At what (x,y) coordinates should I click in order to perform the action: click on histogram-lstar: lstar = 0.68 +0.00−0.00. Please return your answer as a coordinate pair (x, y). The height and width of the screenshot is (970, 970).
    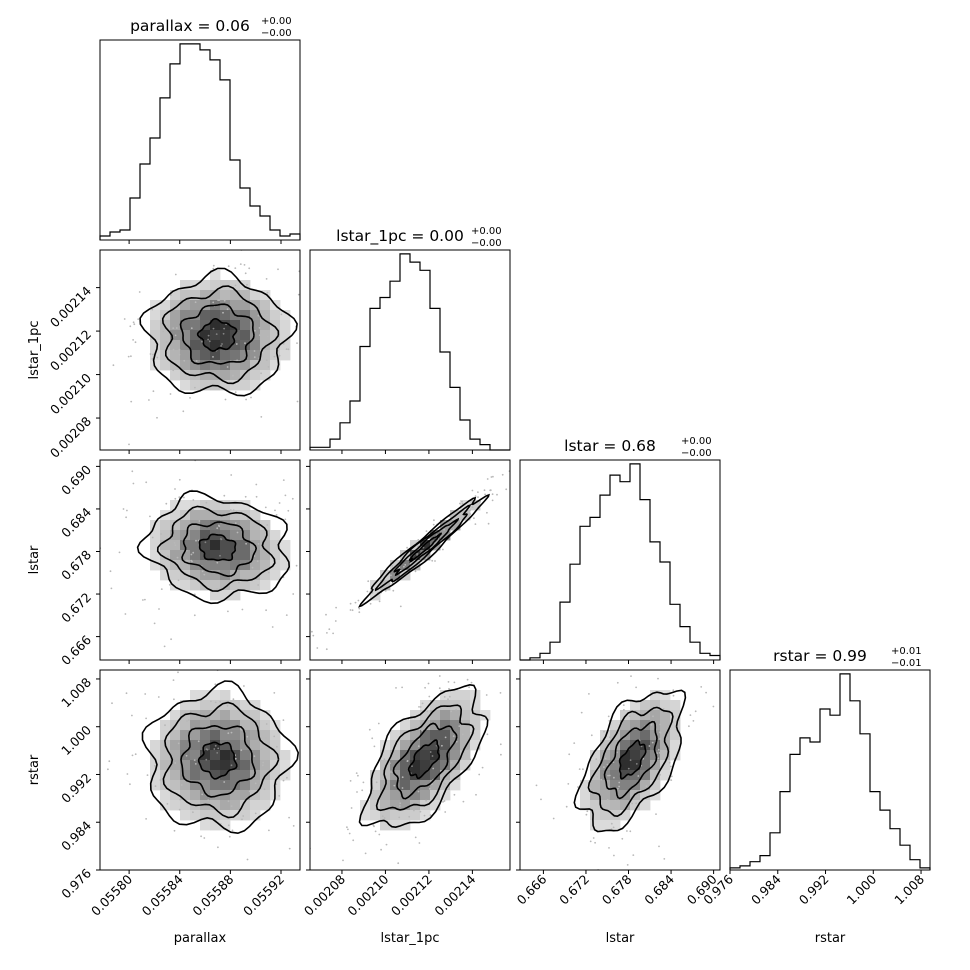
    Looking at the image, I should click on (620, 548).